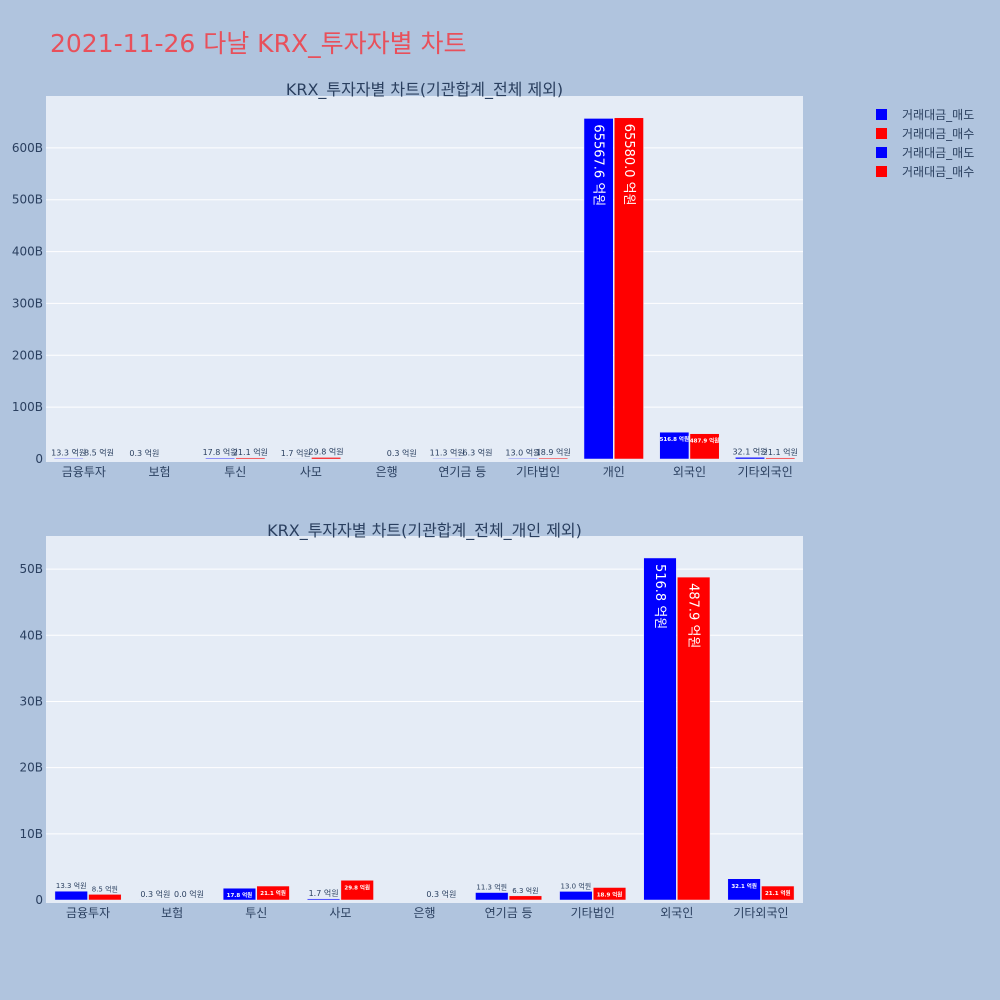 Image resolution: width=1000 pixels, height=1000 pixels. Describe the element at coordinates (256, 913) in the screenshot. I see `x-tick-label: 투신` at that location.